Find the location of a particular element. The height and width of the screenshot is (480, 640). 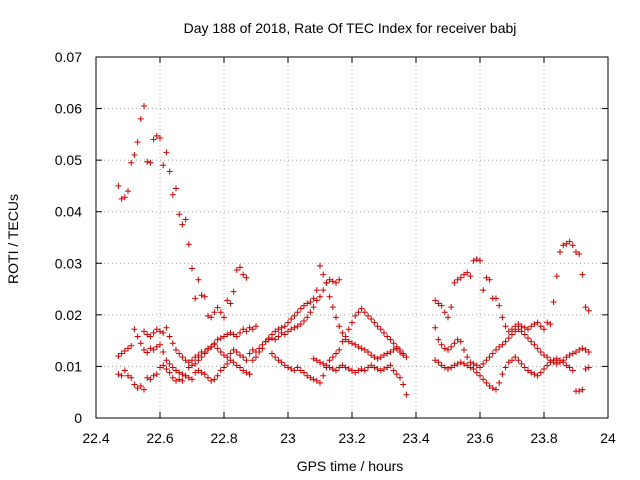

series-track-c is located at coordinates (187, 358).